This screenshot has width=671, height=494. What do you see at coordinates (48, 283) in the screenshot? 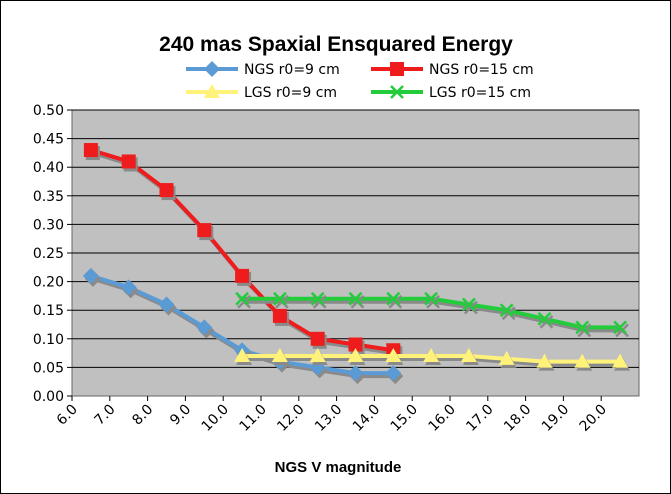
I see `y-tick-label: 0.20` at bounding box center [48, 283].